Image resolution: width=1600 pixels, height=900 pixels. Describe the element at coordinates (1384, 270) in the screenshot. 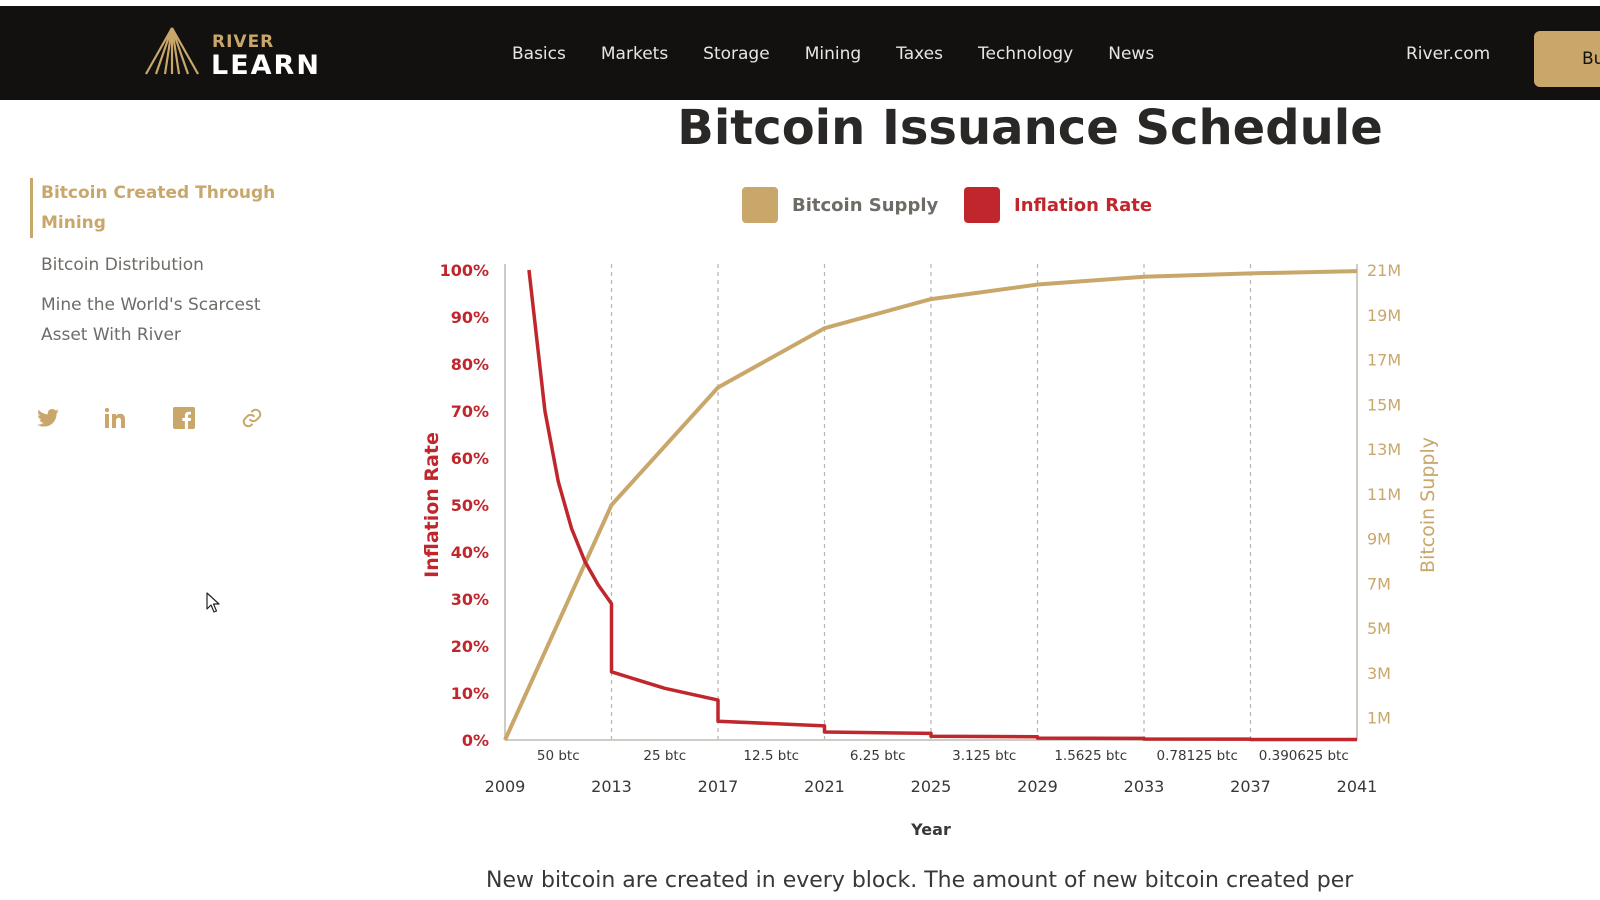

I see `y-right-tick-label: 21M` at that location.